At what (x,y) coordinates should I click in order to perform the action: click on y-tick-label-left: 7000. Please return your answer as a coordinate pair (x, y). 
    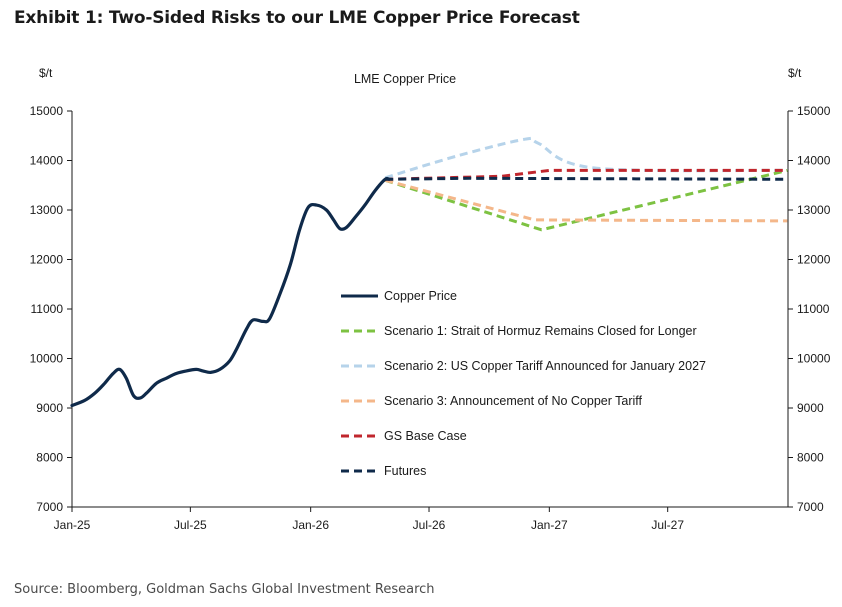
    Looking at the image, I should click on (49, 507).